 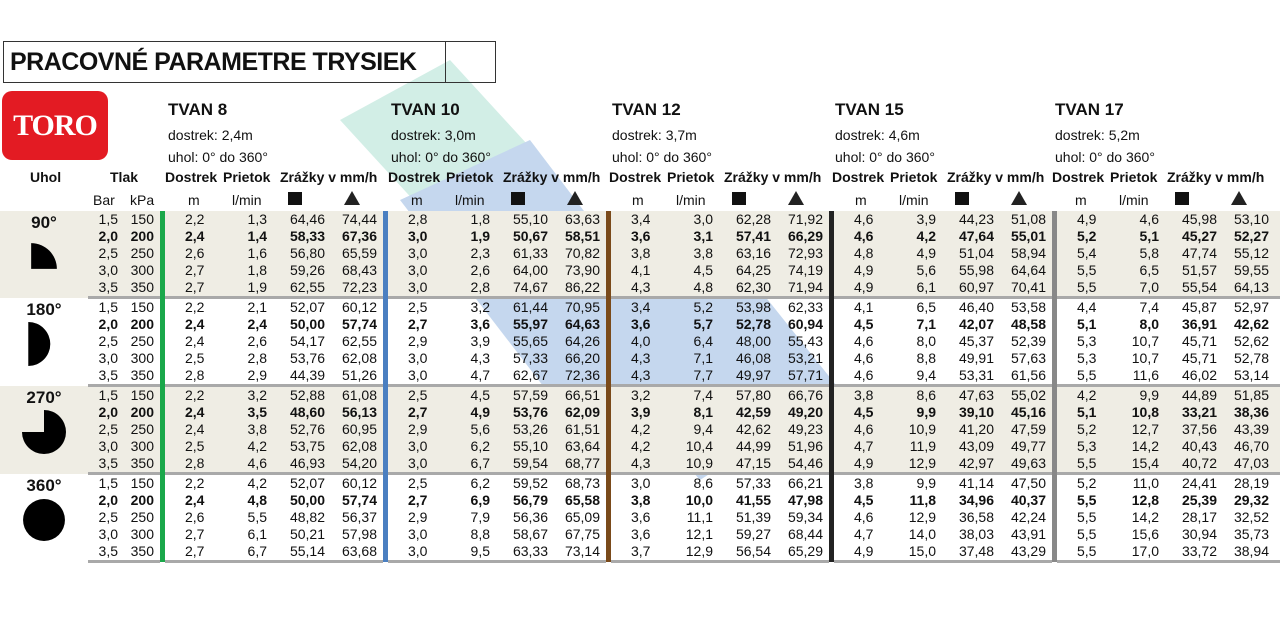 What do you see at coordinates (466, 446) in the screenshot?
I see `prietok-value: 6,2` at bounding box center [466, 446].